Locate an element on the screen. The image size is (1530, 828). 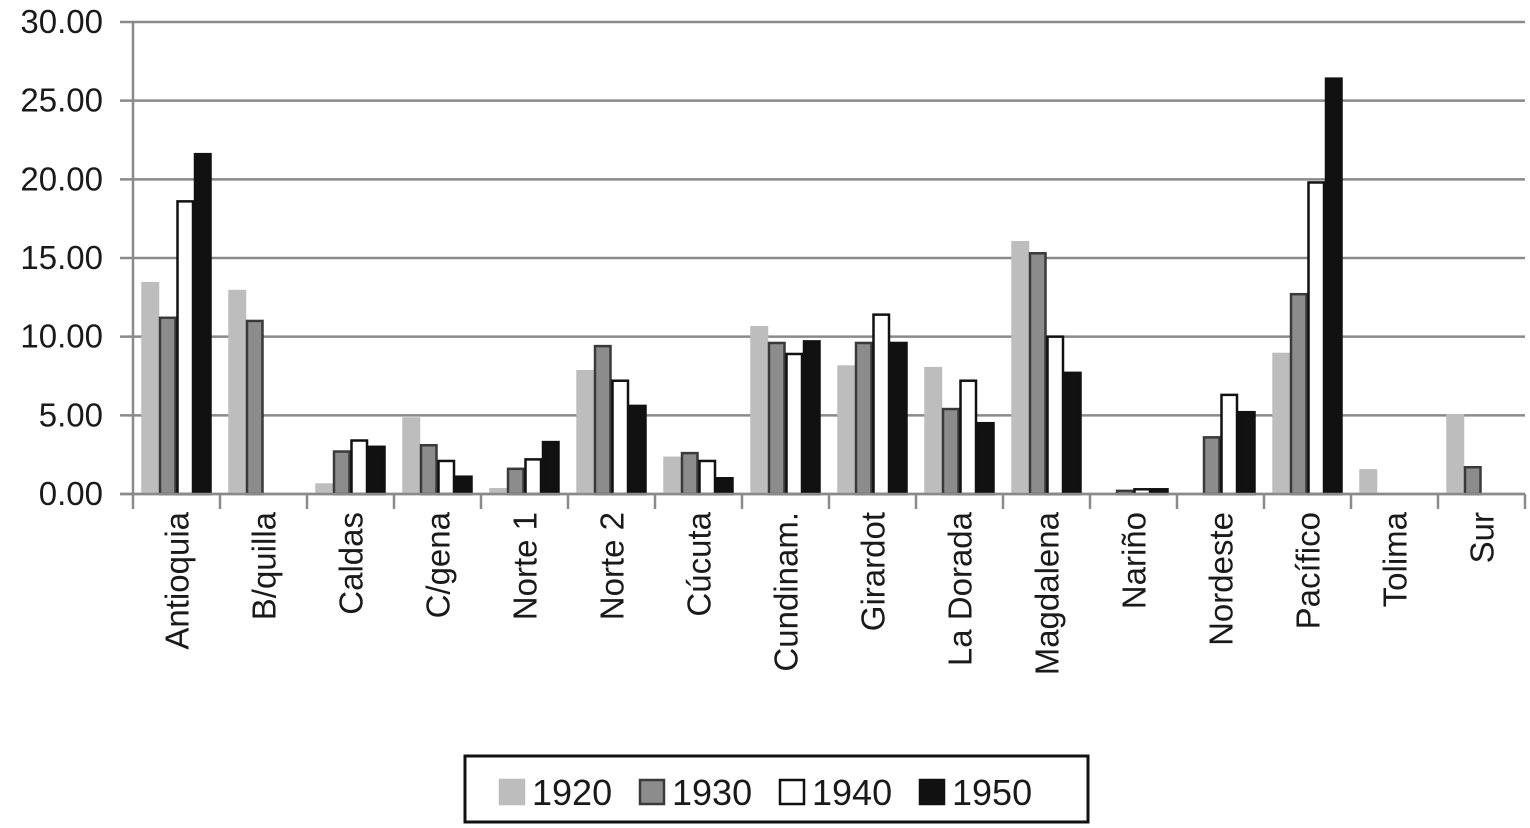
y-tick-label: 15.00 is located at coordinates (61, 257).